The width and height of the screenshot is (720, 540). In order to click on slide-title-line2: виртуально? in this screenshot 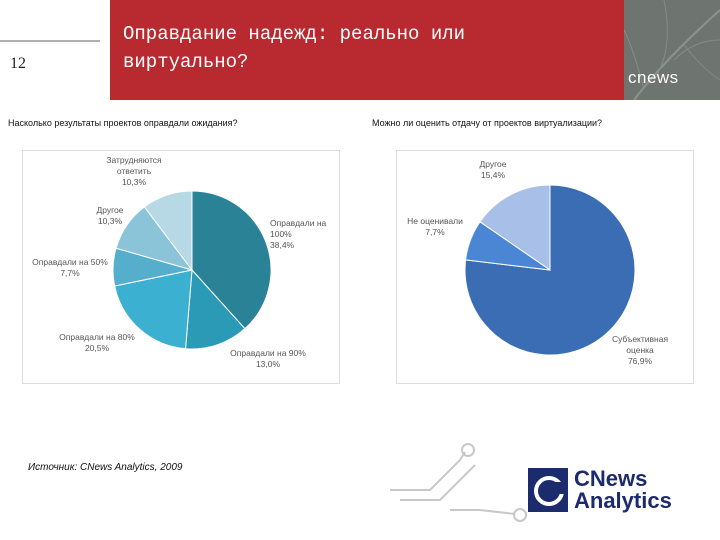, I will do `click(186, 62)`.